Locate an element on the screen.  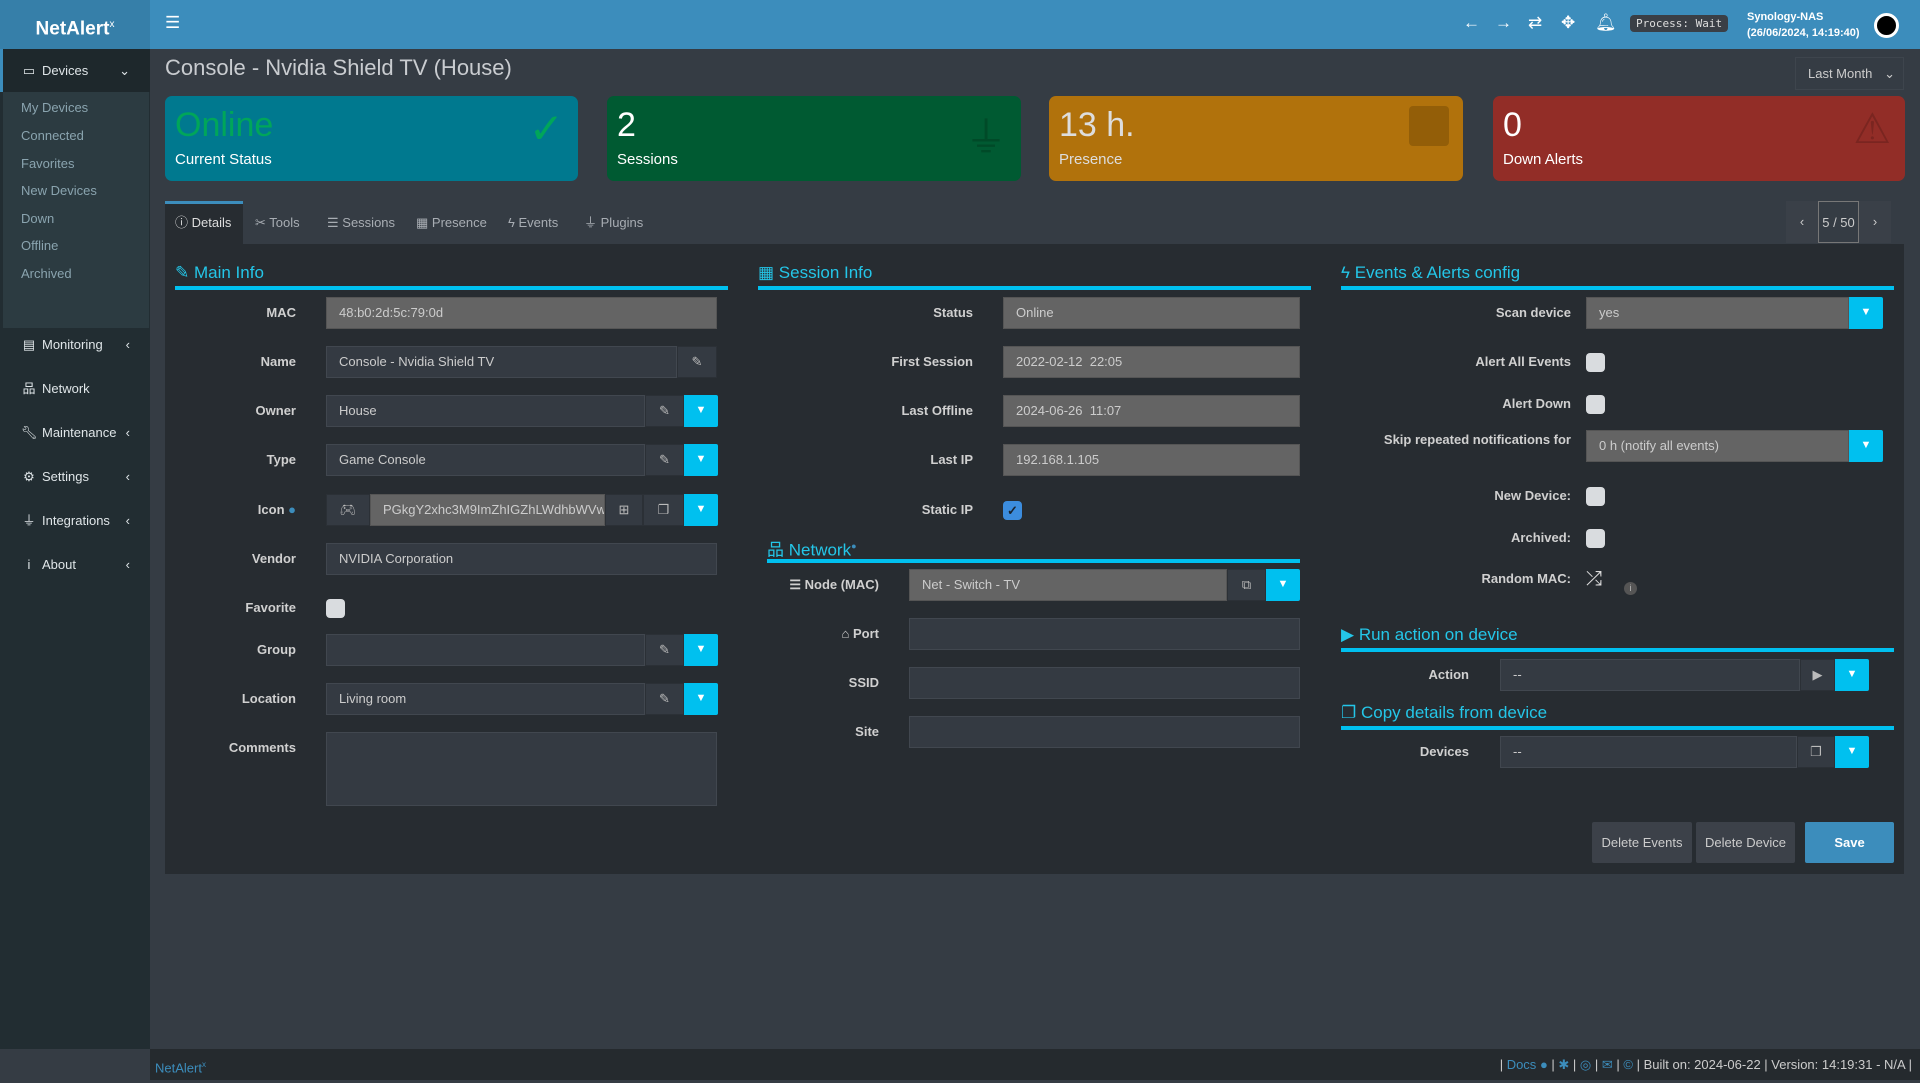
comments-textarea is located at coordinates (521, 769).